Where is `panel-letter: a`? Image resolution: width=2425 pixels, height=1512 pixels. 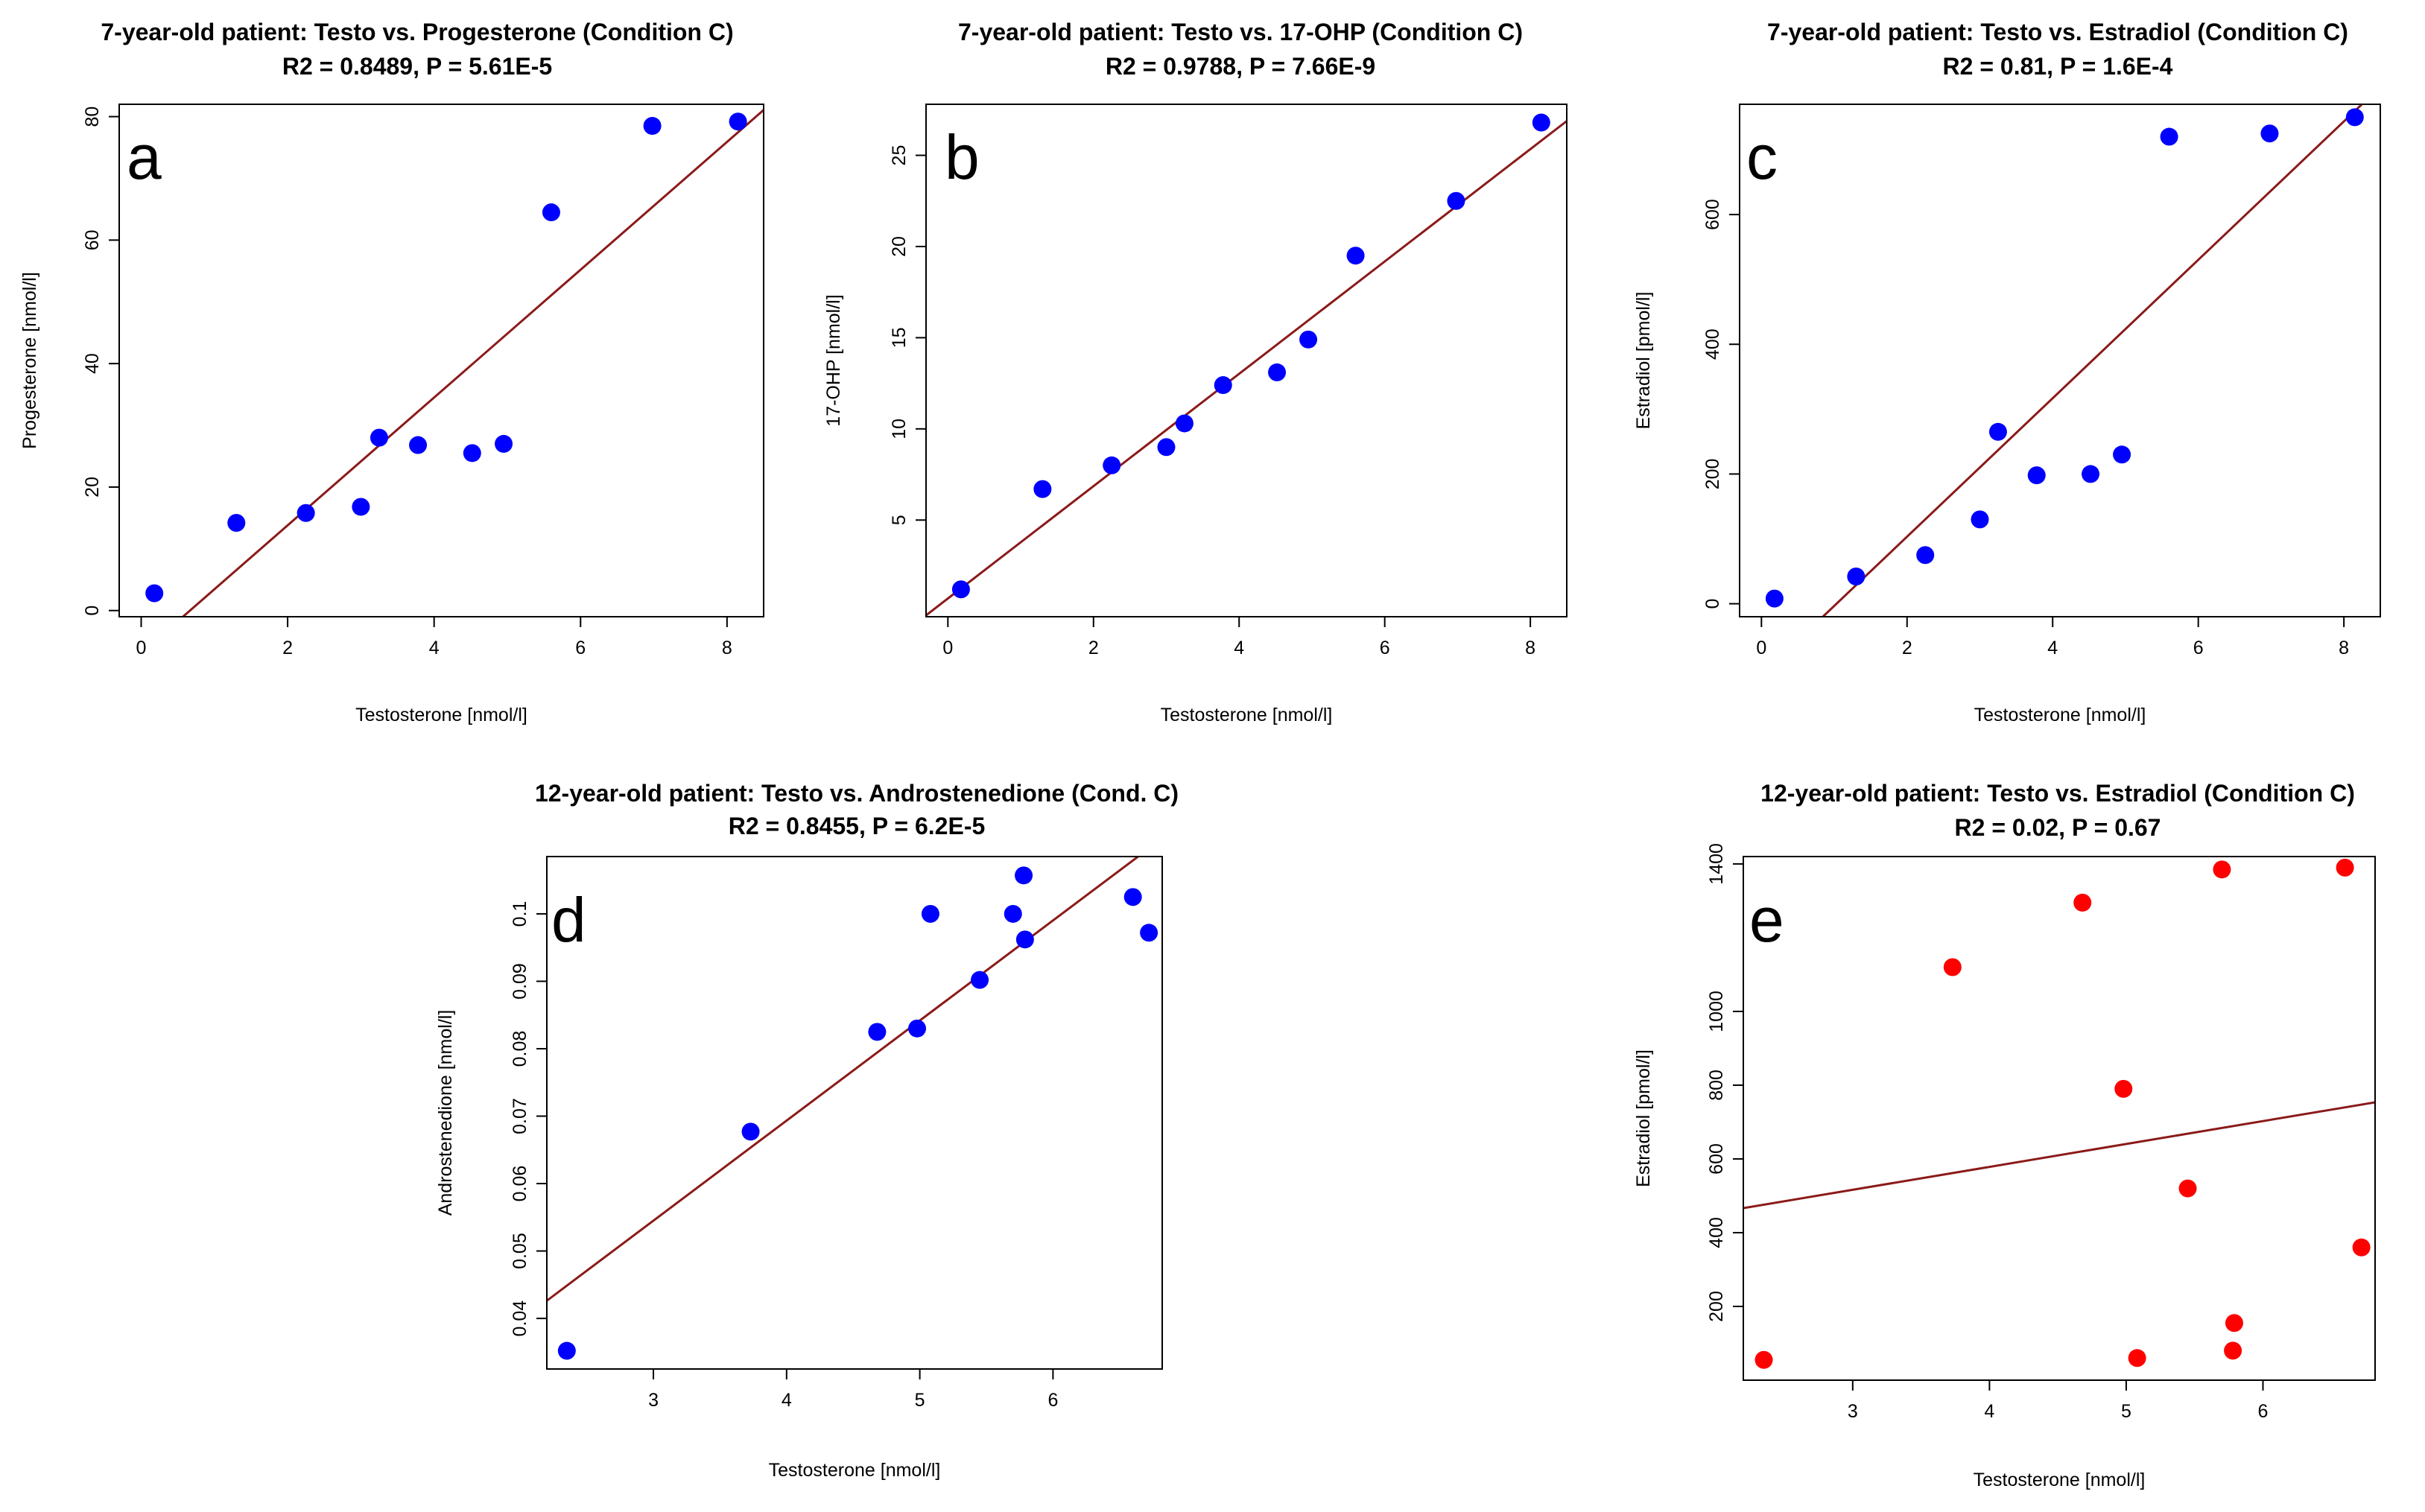
panel-letter: a is located at coordinates (144, 157).